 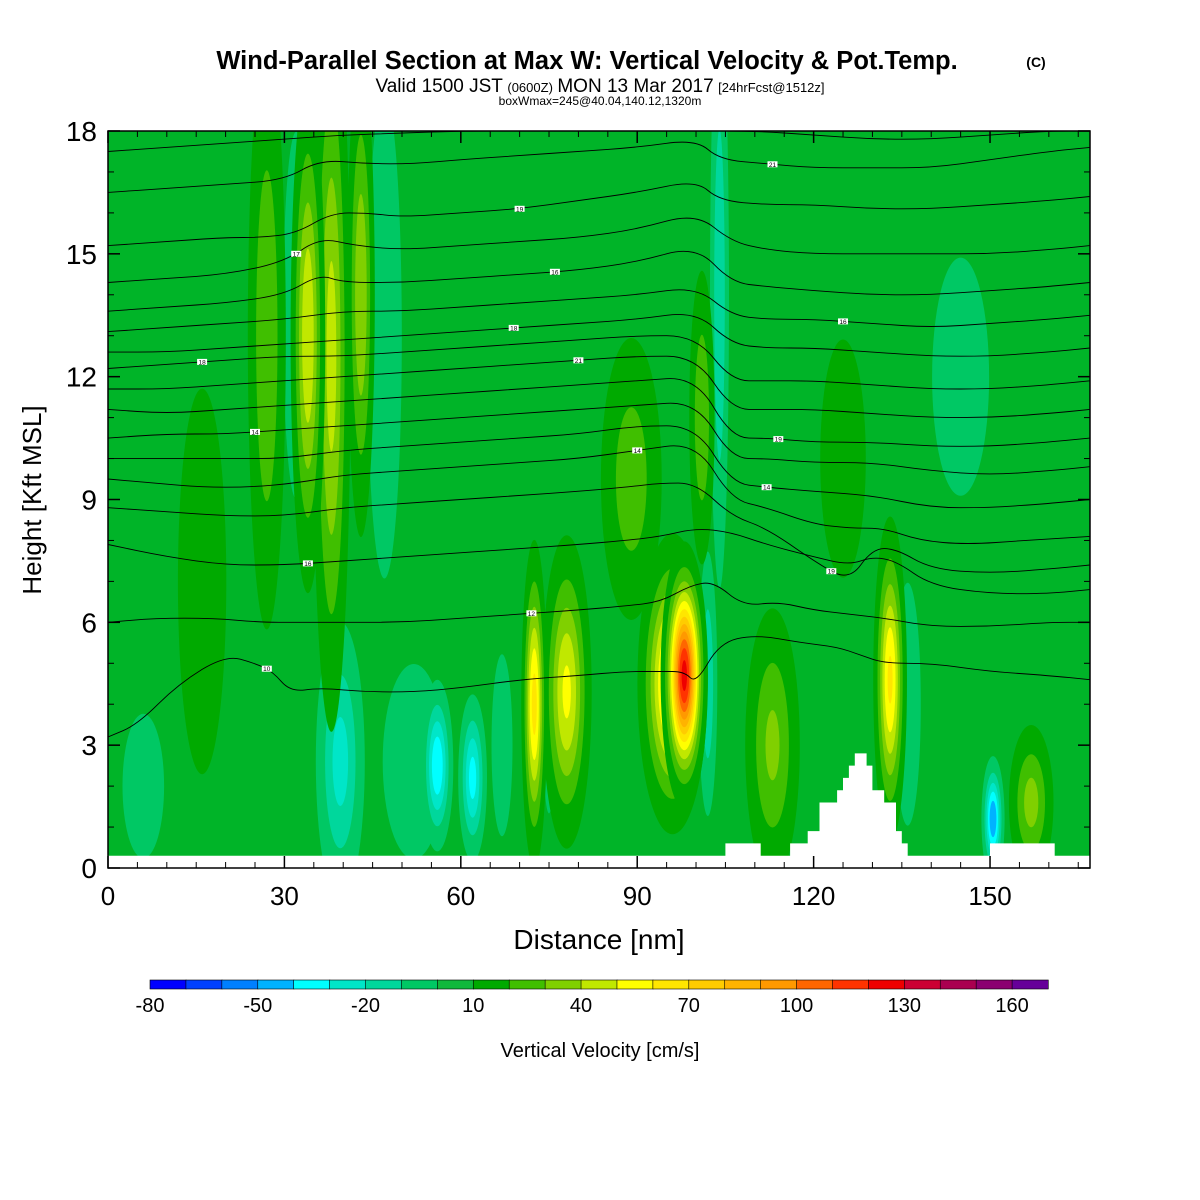 What do you see at coordinates (771, 87) in the screenshot?
I see `subtitle-forecast: [24hrFcst@1512z]` at bounding box center [771, 87].